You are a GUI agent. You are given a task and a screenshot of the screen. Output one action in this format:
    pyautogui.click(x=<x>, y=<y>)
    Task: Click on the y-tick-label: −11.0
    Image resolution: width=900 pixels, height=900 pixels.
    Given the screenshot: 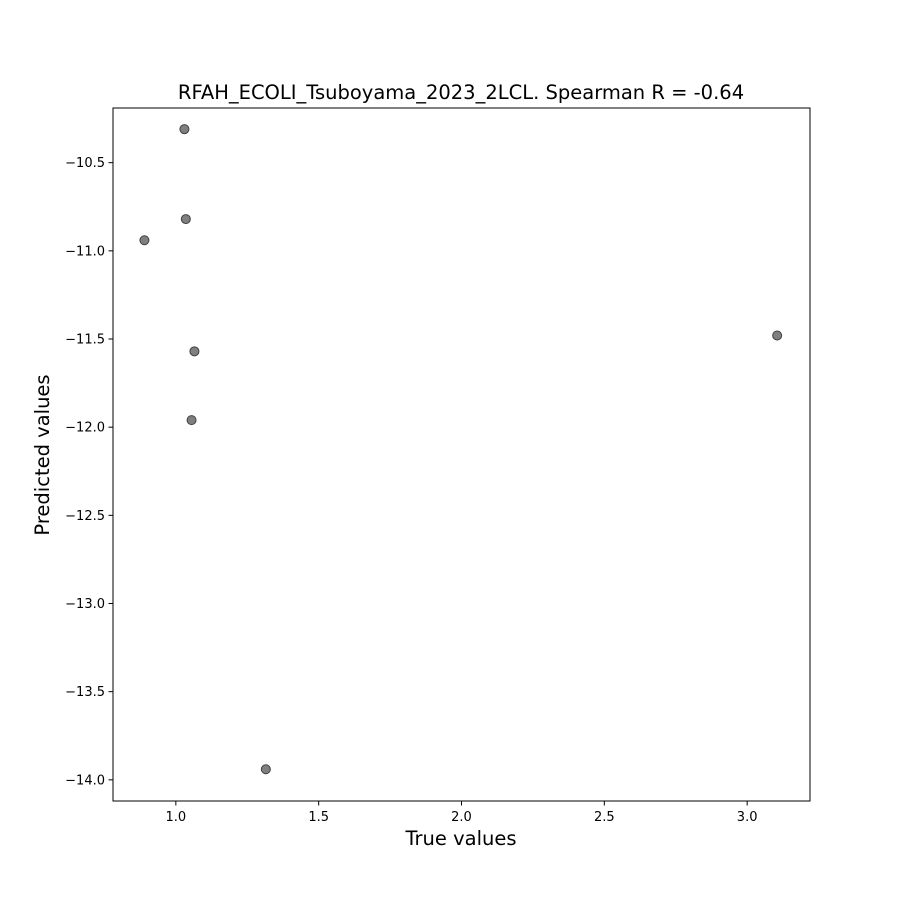 What is the action you would take?
    pyautogui.click(x=85, y=251)
    